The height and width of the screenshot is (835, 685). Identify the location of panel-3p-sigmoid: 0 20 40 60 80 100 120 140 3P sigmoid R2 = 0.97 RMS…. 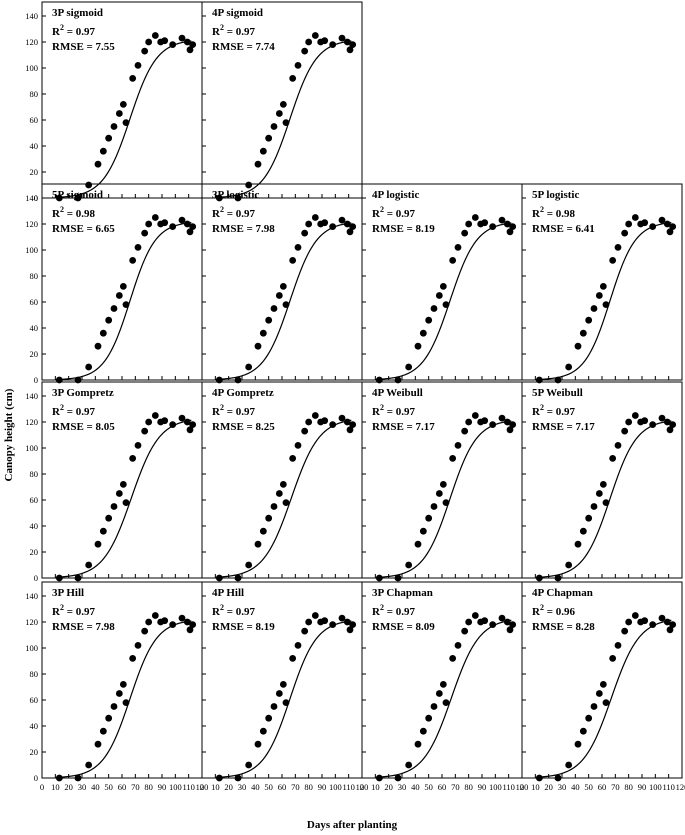
(114, 102).